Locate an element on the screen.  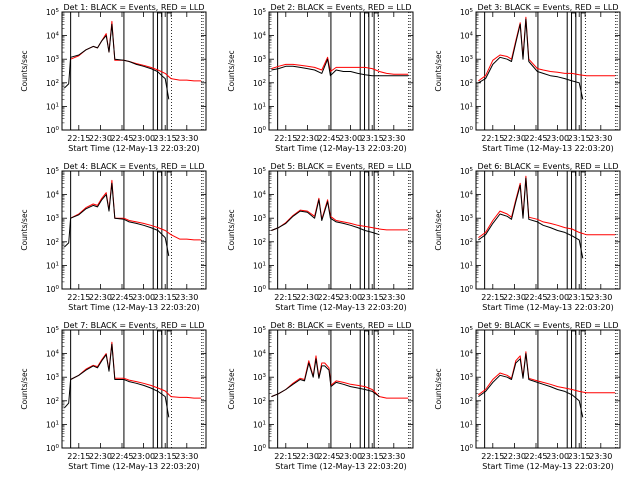
panel-title: Det 9: BLACK = Events, RED = LLD is located at coordinates (548, 325).